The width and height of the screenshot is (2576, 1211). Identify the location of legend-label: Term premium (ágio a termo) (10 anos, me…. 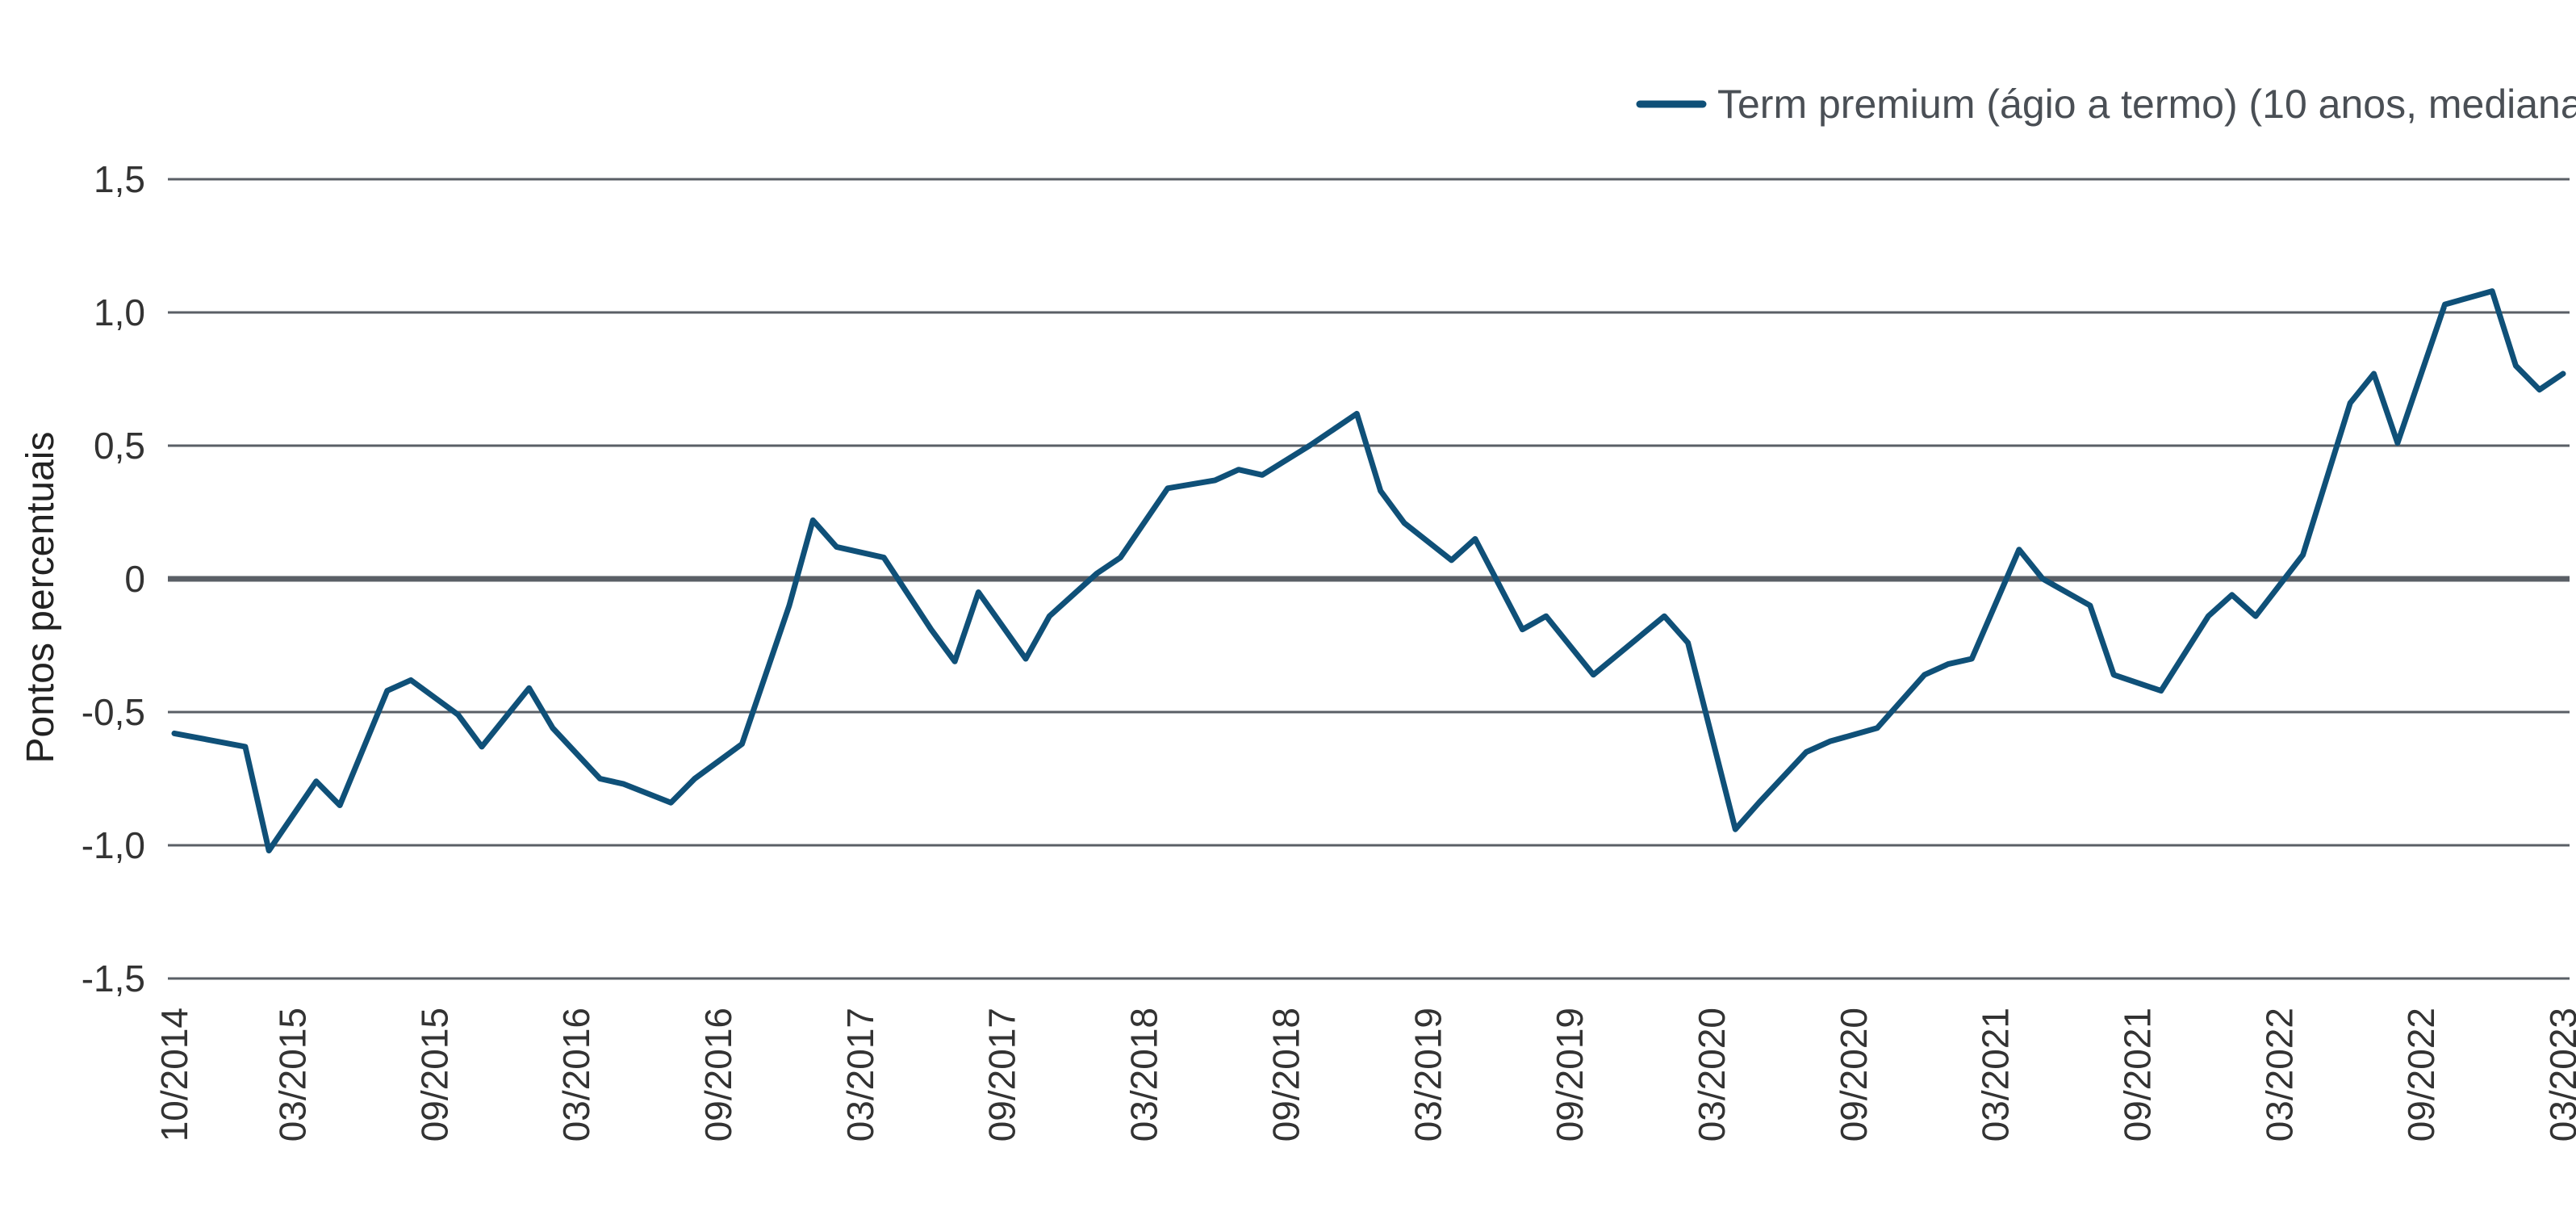
(2146, 104).